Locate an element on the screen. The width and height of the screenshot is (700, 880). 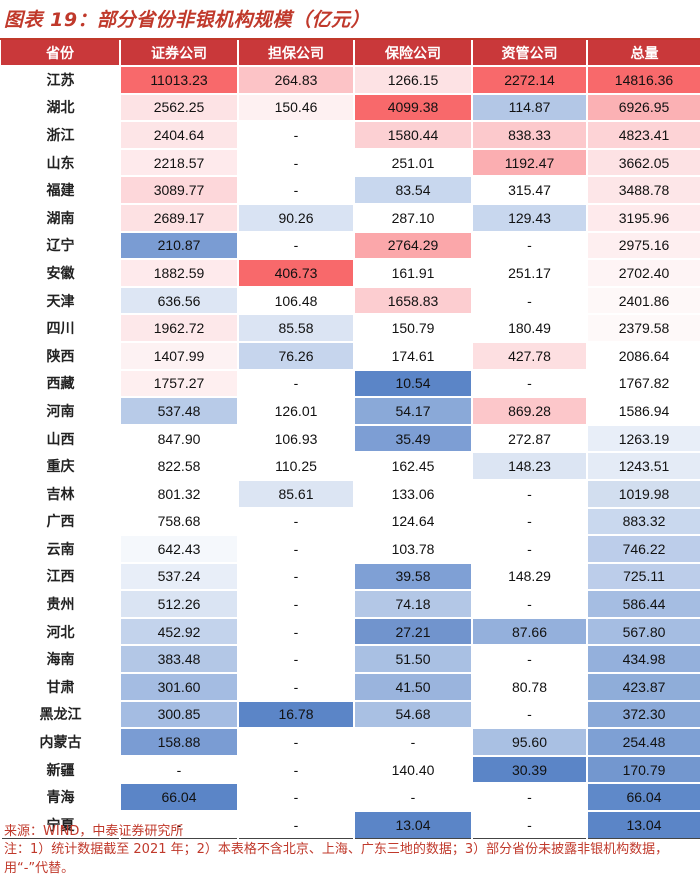
cell-insurance: 1266.15 is located at coordinates (413, 80).